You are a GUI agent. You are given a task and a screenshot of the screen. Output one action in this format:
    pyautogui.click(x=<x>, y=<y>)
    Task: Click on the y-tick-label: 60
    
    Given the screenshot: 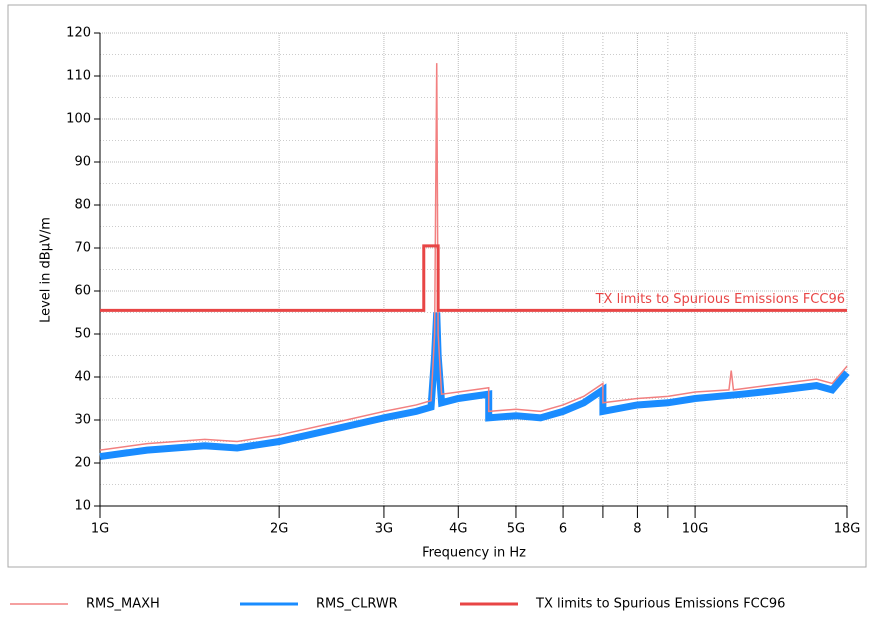 What is the action you would take?
    pyautogui.click(x=82, y=291)
    